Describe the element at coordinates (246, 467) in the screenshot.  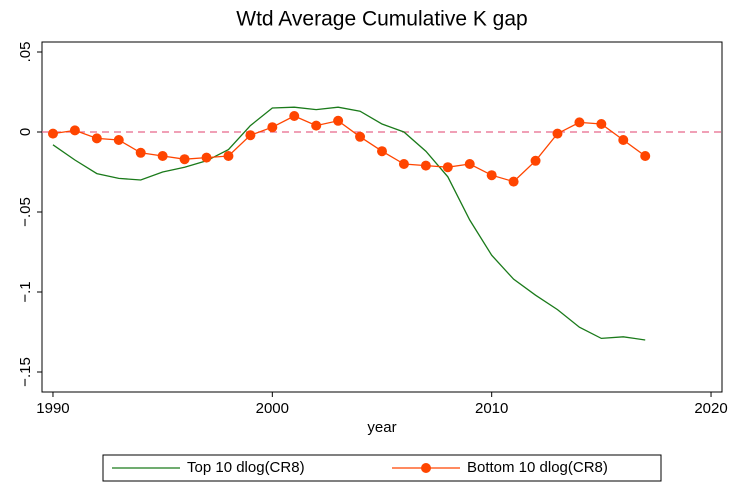
I see `legend-label: Top 10 dlog(CR8)` at that location.